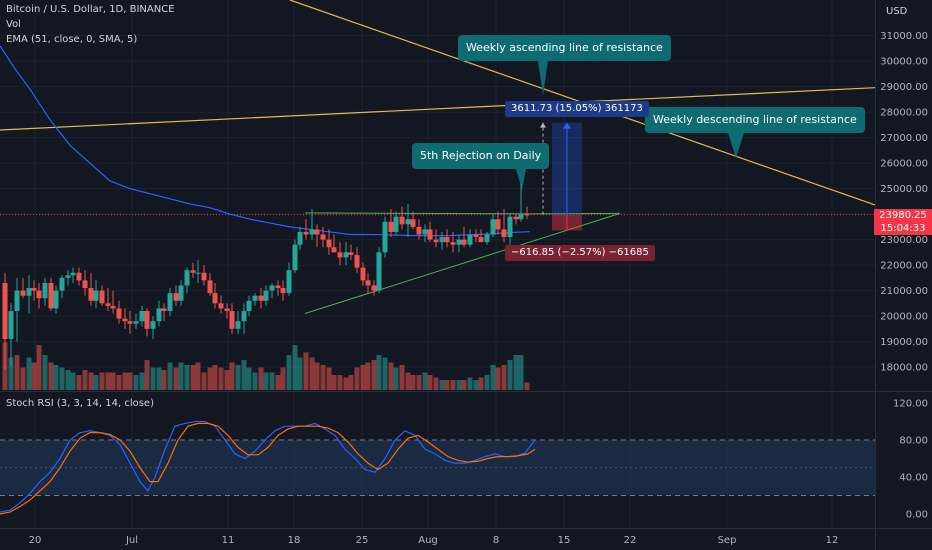 Image resolution: width=932 pixels, height=550 pixels. Describe the element at coordinates (543, 78) in the screenshot. I see `callout-ascending-pointer` at that location.